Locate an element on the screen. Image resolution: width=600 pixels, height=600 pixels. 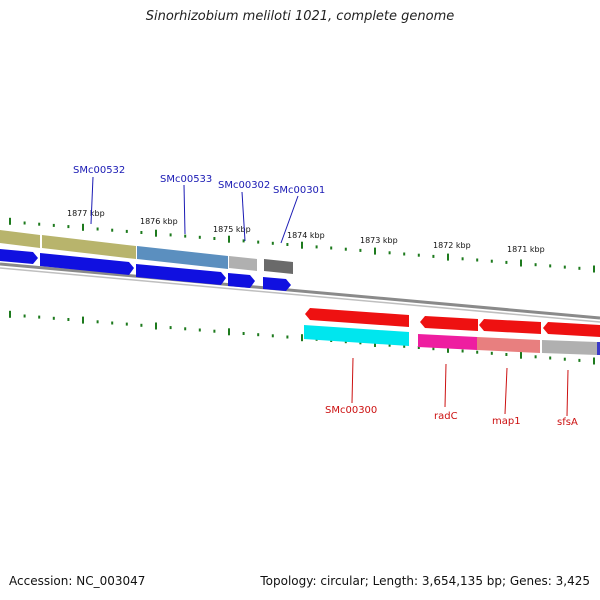
gene-label-map1: map1 is located at coordinates (506, 421).